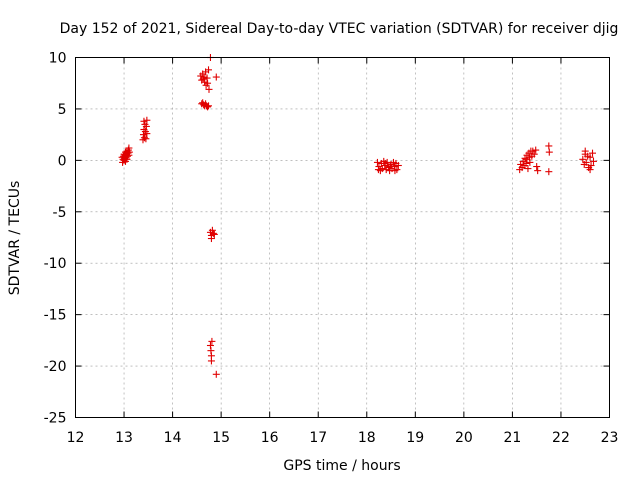  Describe the element at coordinates (76, 438) in the screenshot. I see `x-tick-label: 12` at that location.